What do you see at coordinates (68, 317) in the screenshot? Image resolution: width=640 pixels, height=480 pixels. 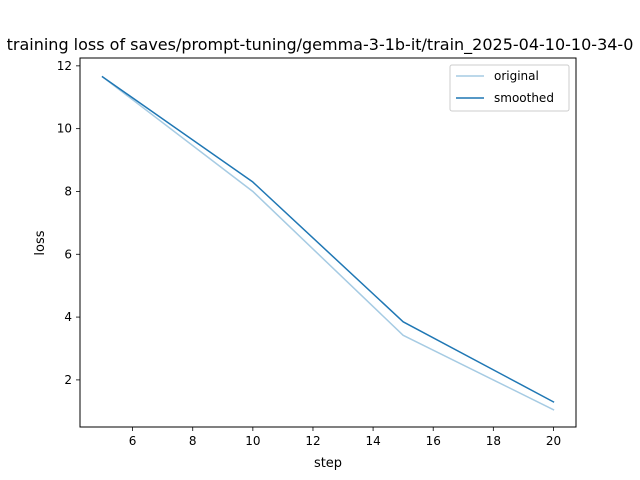 I see `y-tick-label: 4` at bounding box center [68, 317].